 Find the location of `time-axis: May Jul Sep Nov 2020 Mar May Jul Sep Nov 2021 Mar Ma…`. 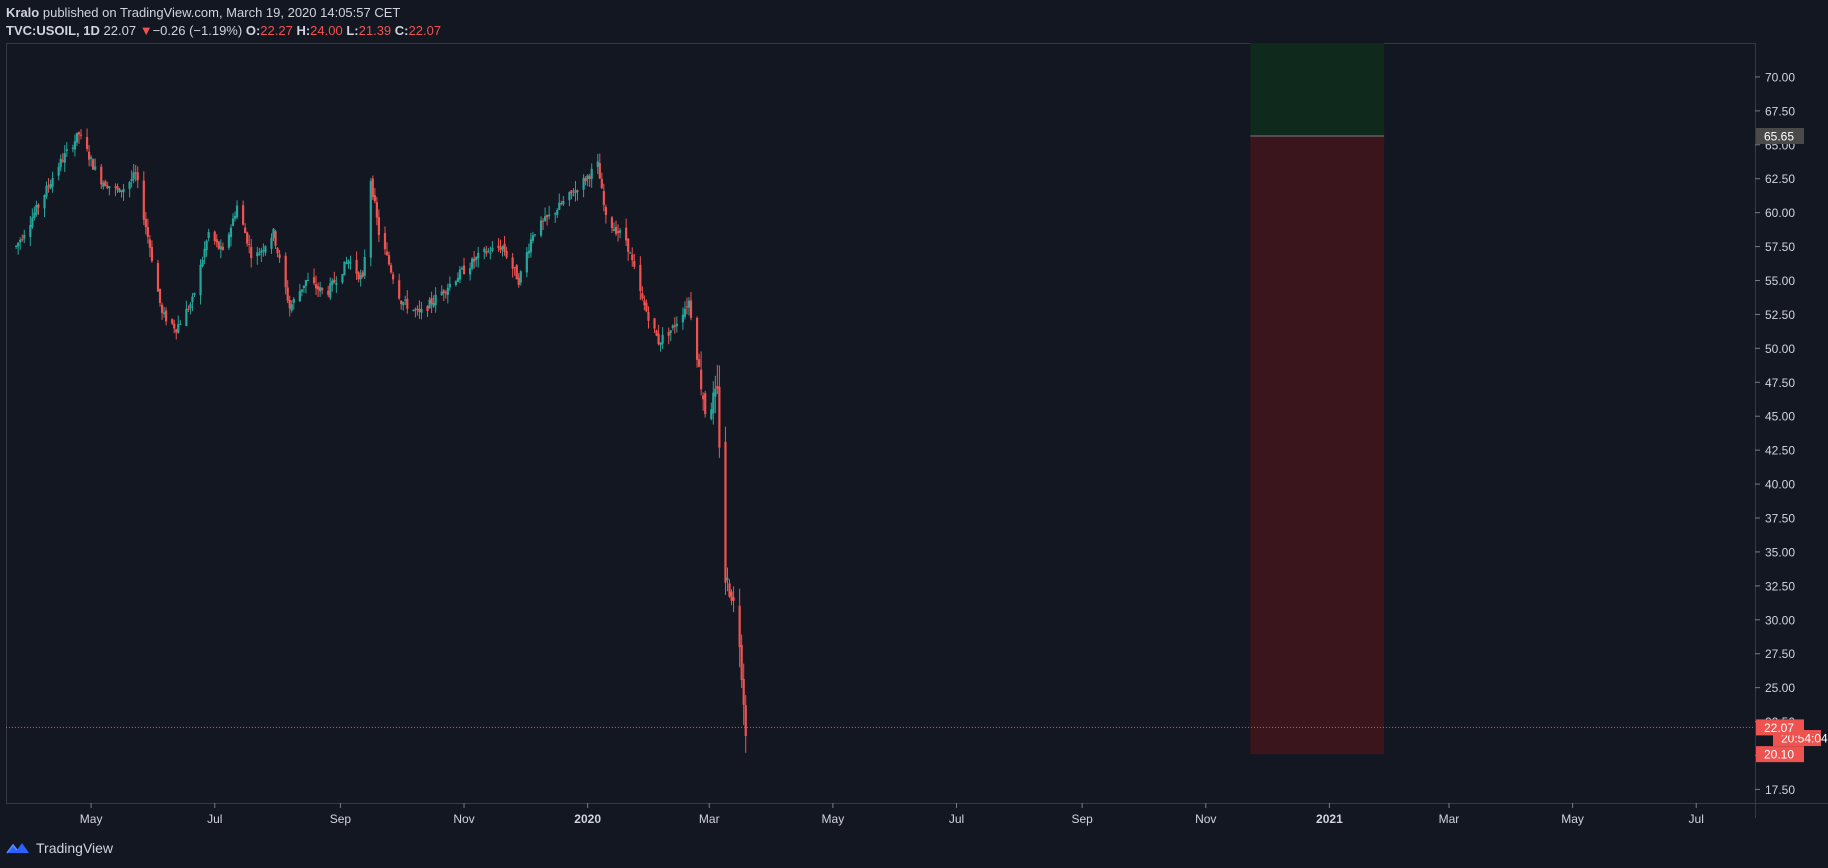

time-axis: May Jul Sep Nov 2020 Mar May Jul Sep Nov 2021 Mar Ma… is located at coordinates (892, 814).